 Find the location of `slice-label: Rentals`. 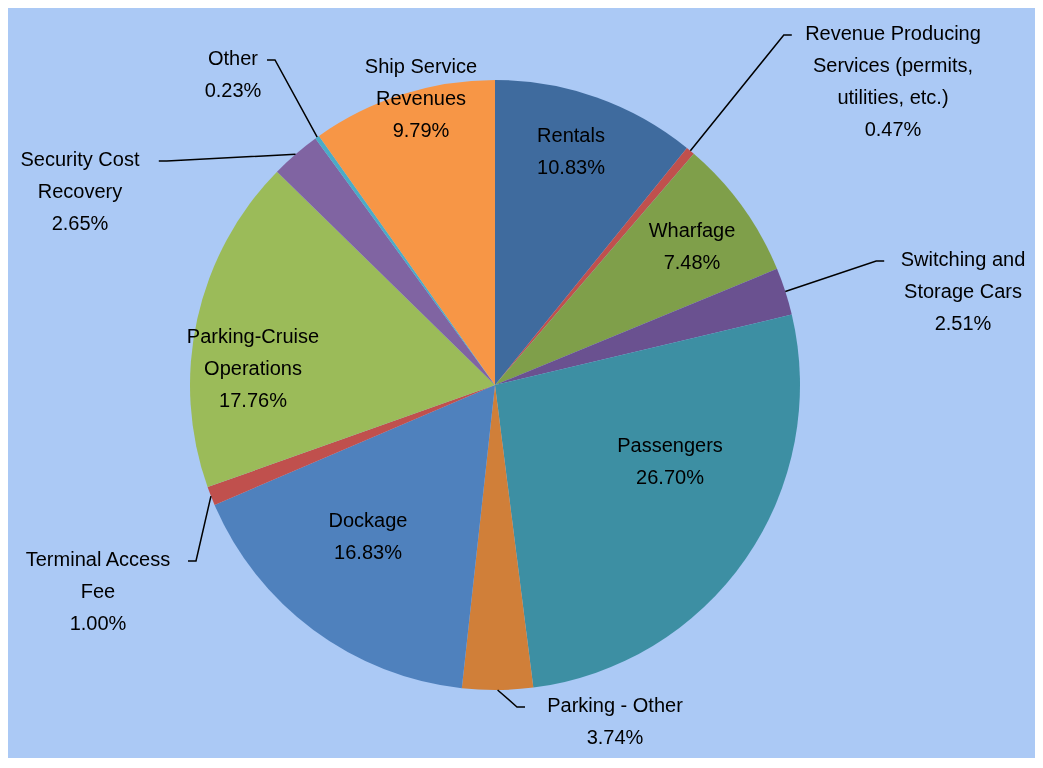

slice-label: Rentals is located at coordinates (571, 135).